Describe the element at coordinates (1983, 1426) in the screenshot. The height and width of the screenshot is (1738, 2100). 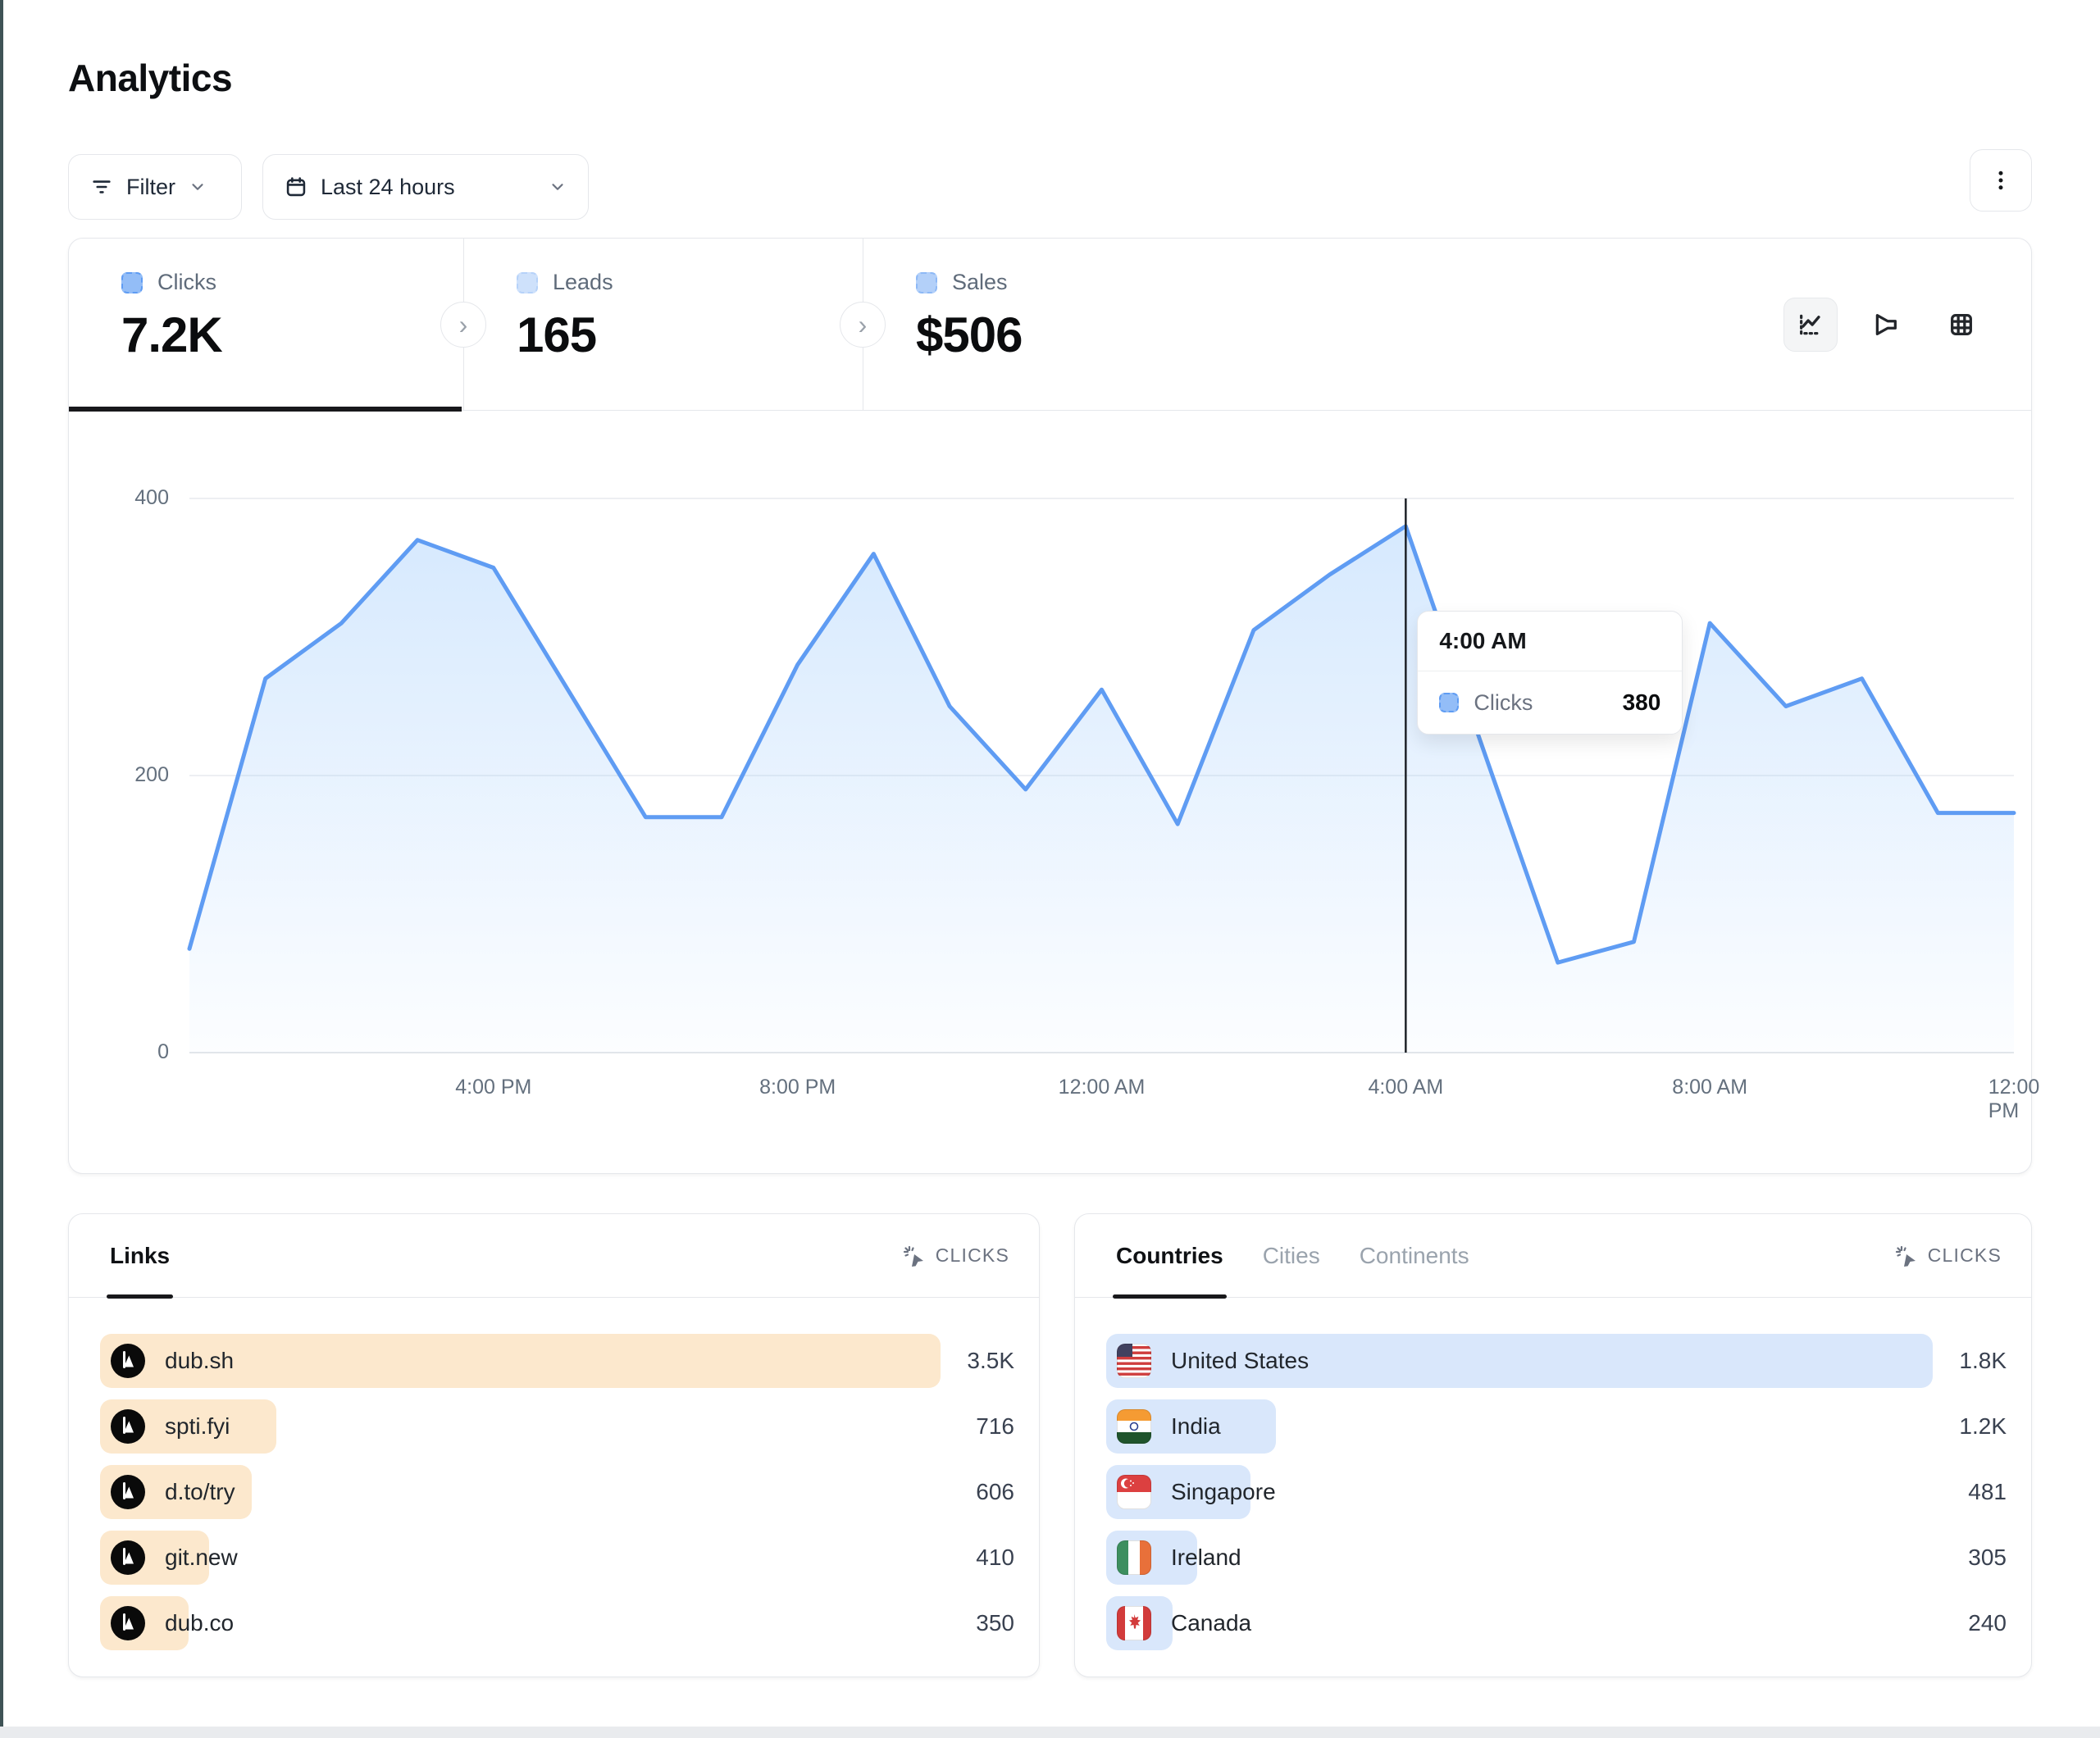
I see `row-value: 1.2K` at that location.